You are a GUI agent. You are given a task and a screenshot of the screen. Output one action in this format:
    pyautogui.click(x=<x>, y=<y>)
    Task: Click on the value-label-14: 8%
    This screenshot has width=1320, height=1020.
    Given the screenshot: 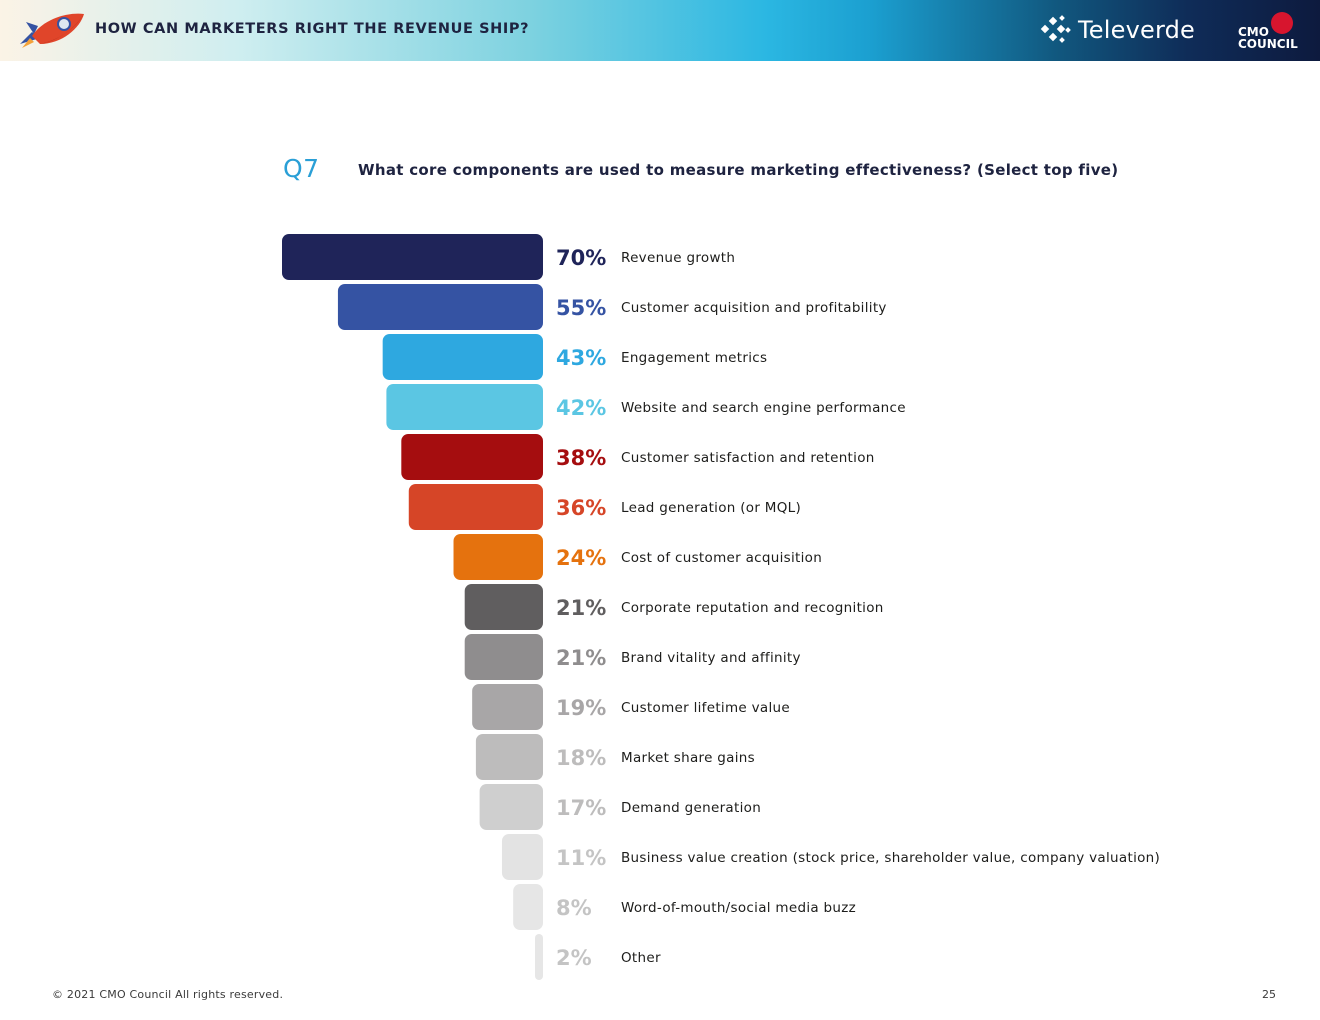 What is the action you would take?
    pyautogui.click(x=574, y=908)
    